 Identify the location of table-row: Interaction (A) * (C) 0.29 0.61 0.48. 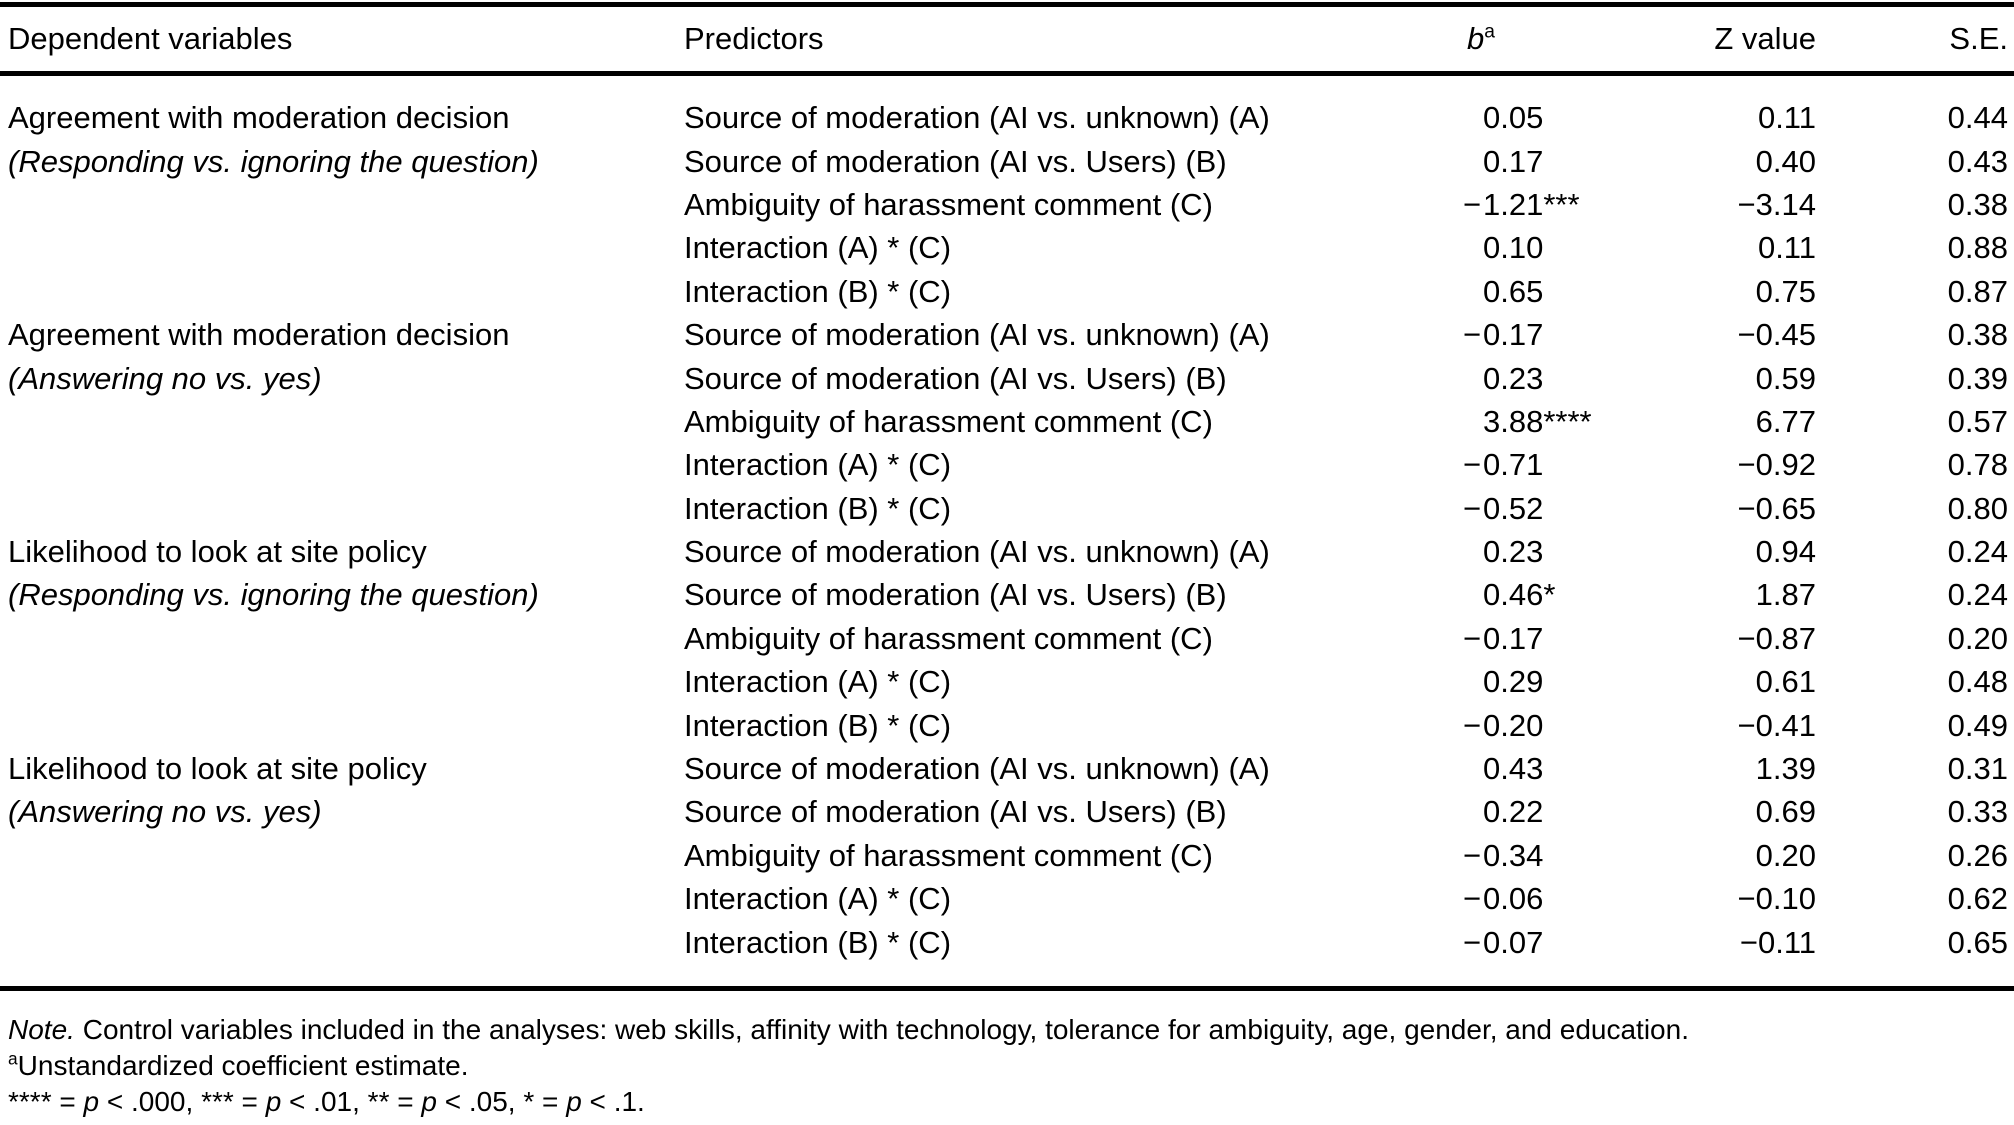
(1007, 681).